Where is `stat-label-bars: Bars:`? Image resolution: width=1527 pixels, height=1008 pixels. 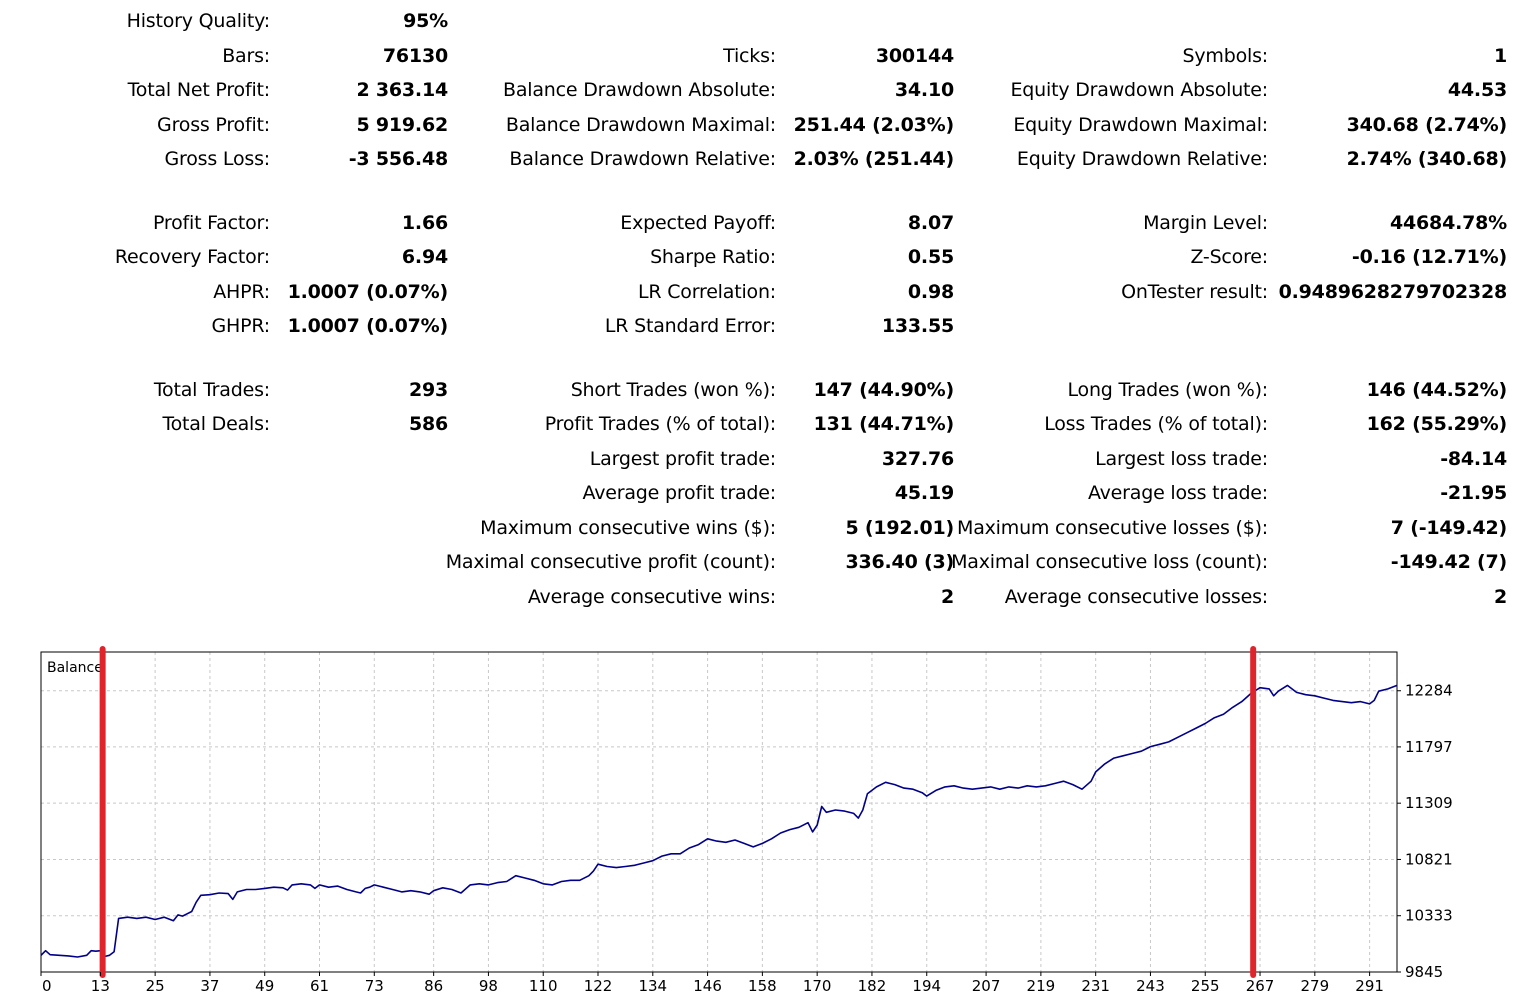
stat-label-bars: Bars: is located at coordinates (246, 56).